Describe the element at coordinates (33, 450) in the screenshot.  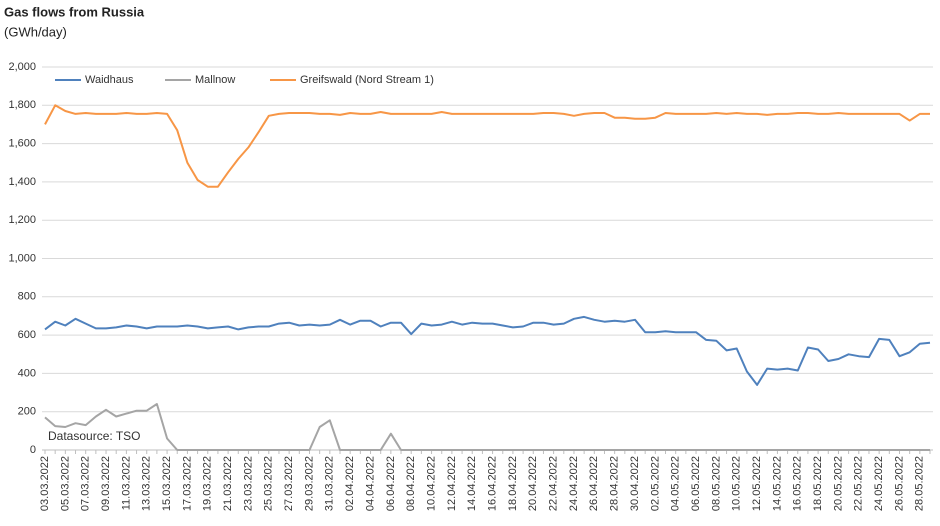
I see `y-tick-label: 0` at that location.